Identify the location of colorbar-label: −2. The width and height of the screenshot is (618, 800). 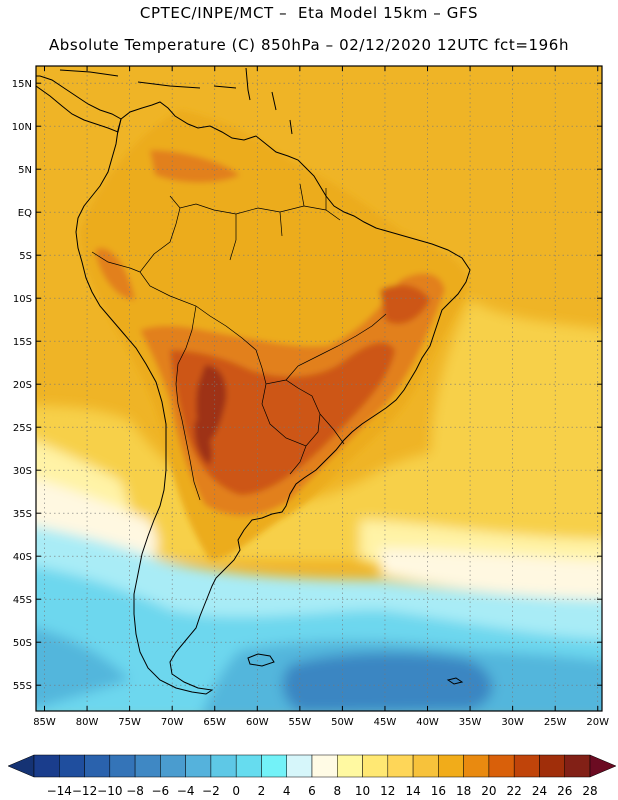
(211, 791).